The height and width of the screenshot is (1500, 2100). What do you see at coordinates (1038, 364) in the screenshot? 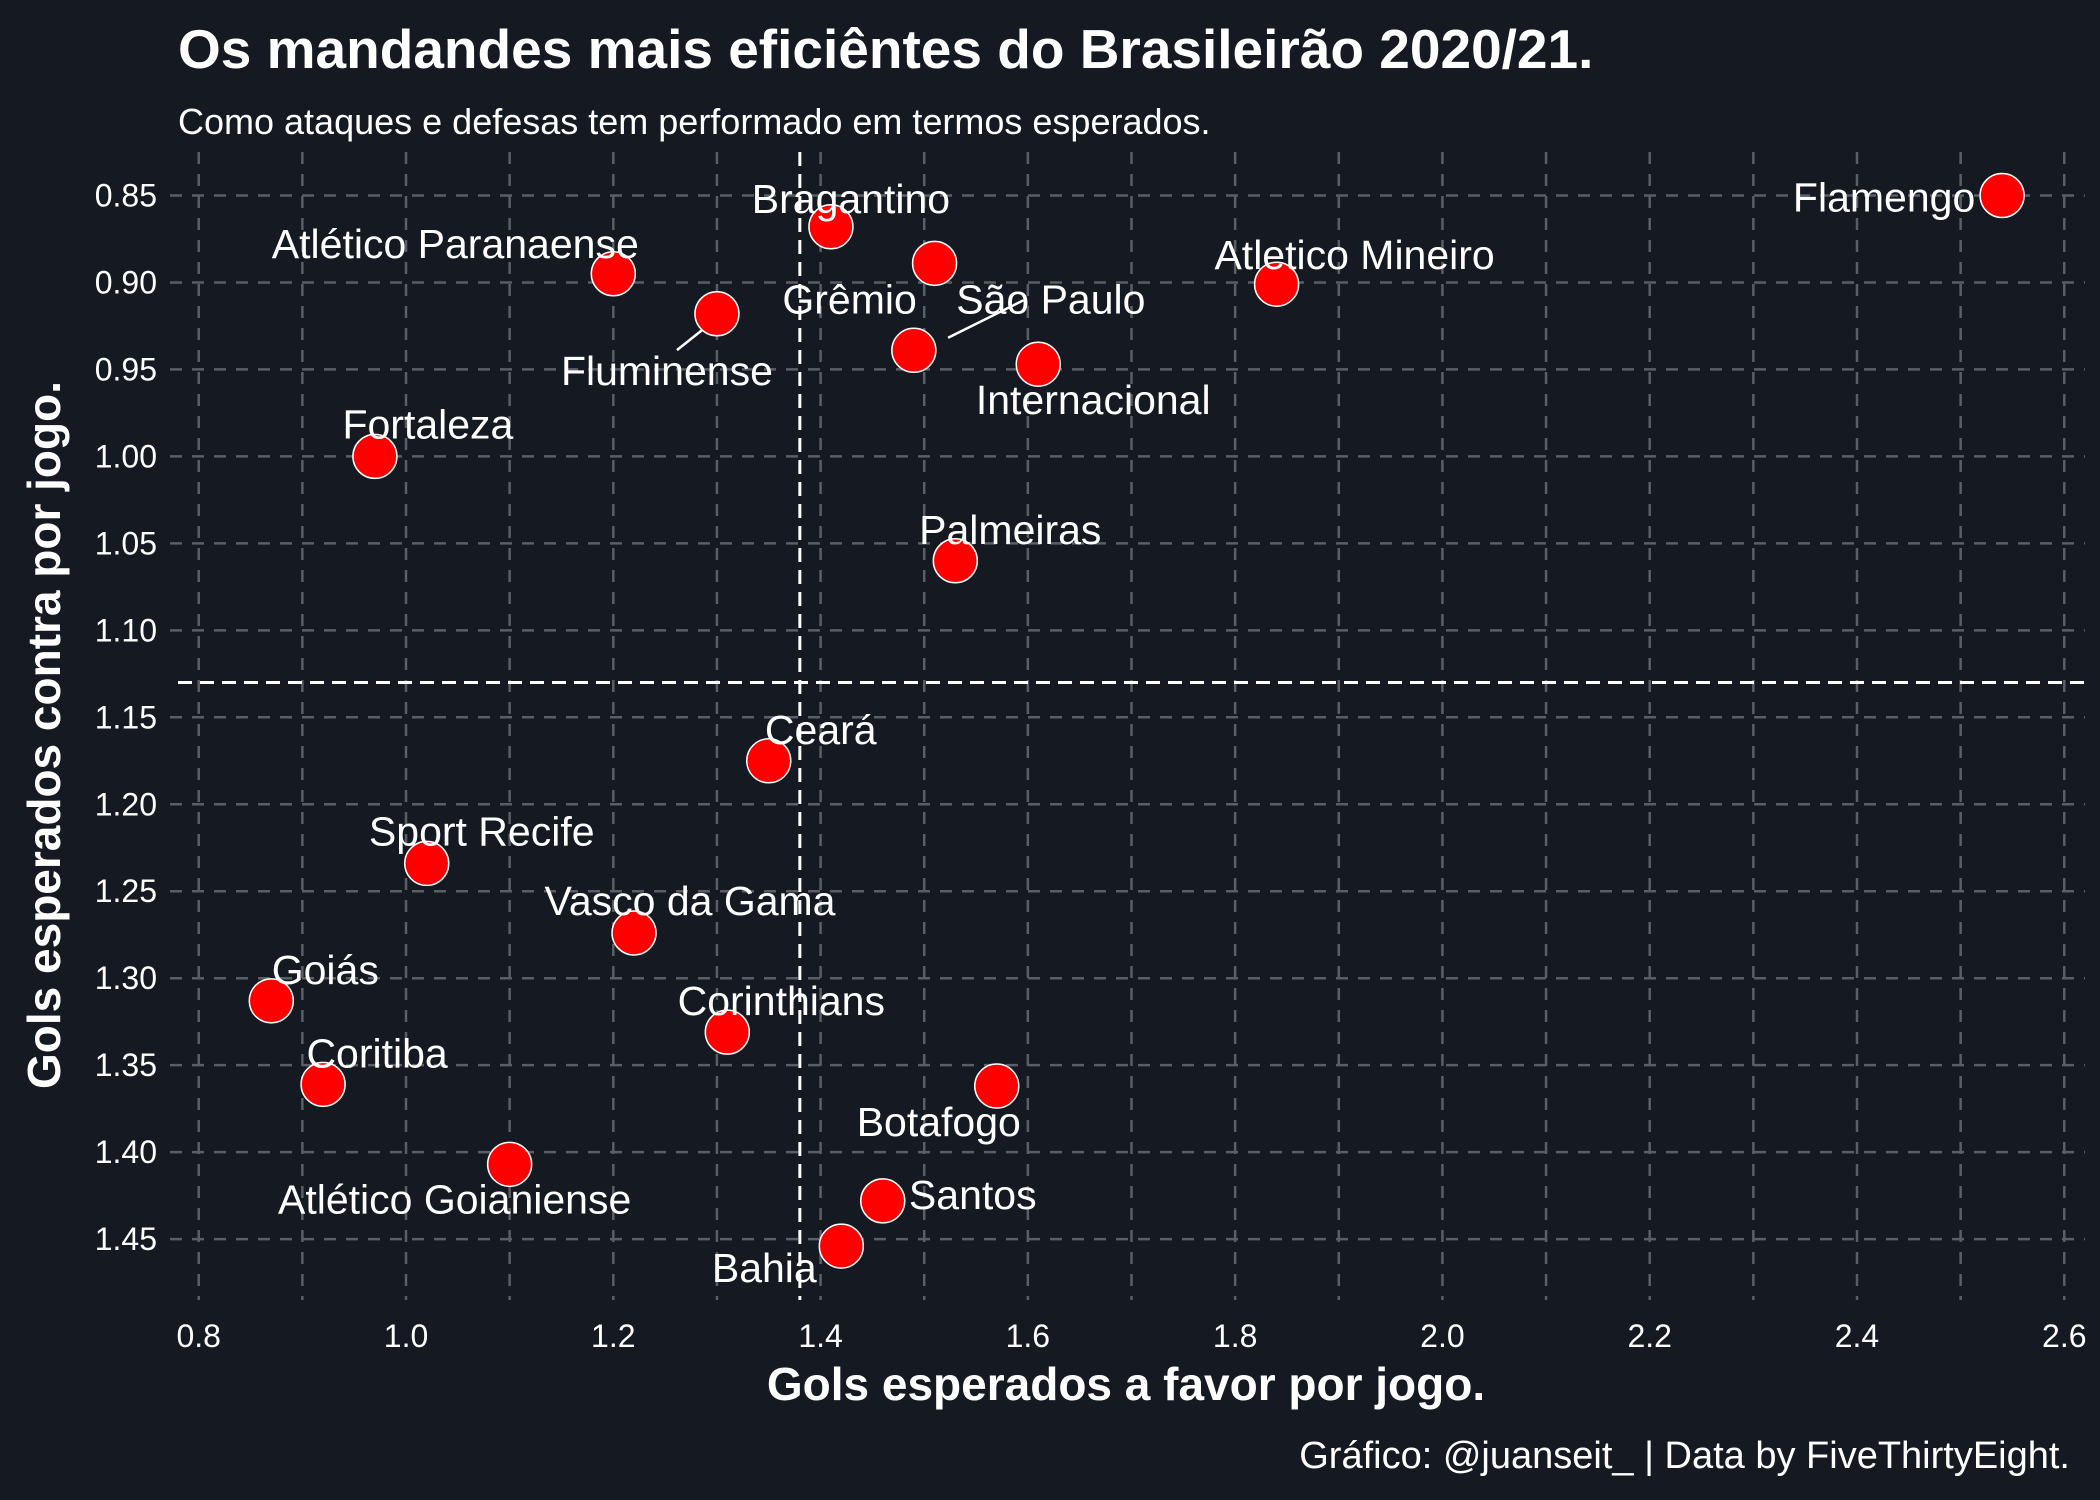
I see `point-internacional` at bounding box center [1038, 364].